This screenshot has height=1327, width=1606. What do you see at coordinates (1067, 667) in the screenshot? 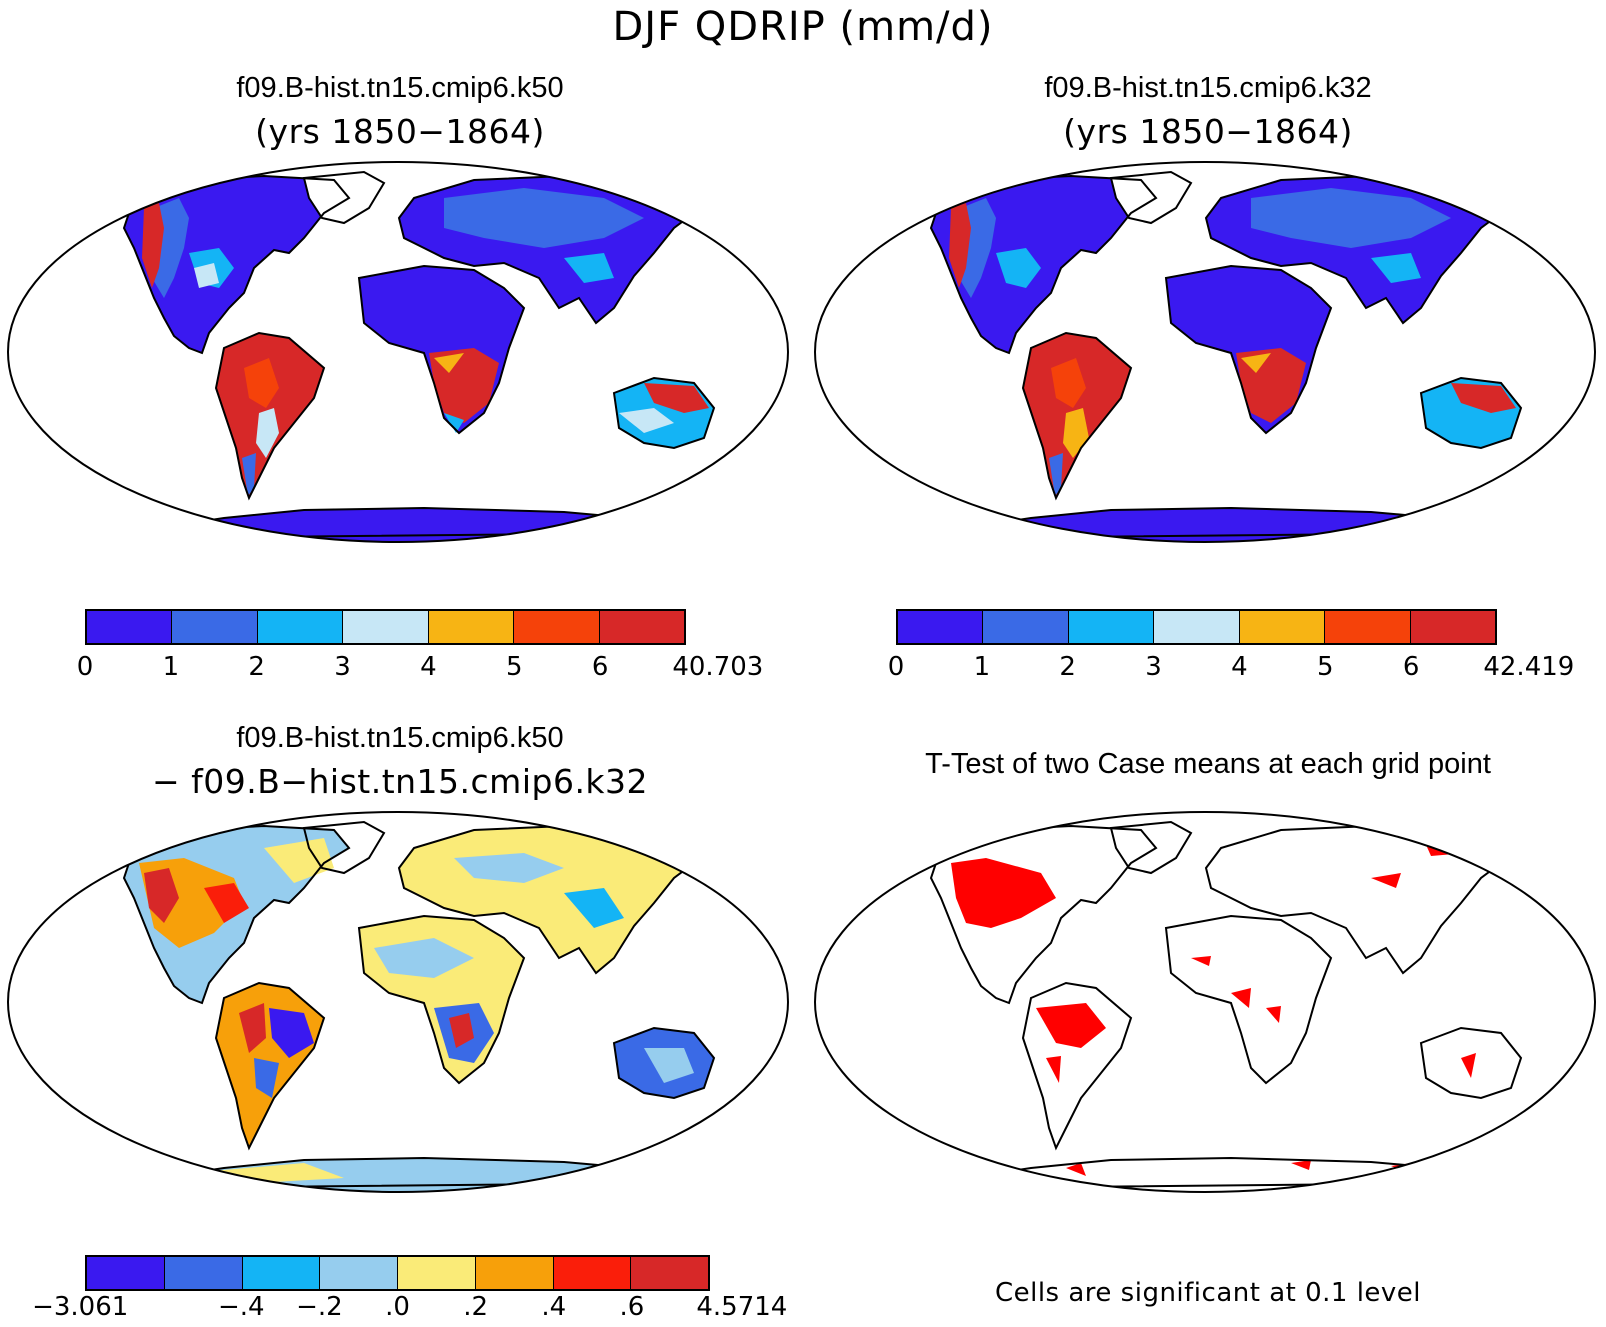
I see `colorbar-tr-label-2: 2` at bounding box center [1067, 667].